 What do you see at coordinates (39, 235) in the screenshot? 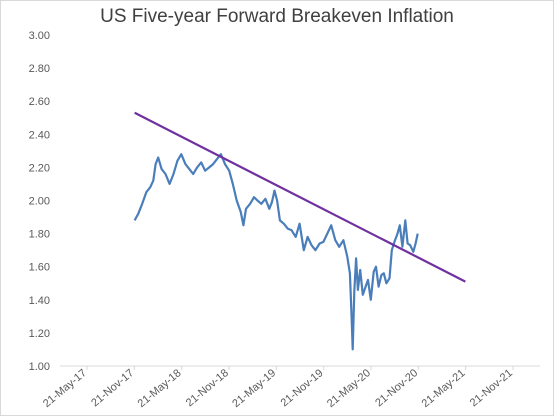
I see `y-tick-label: 1.80` at bounding box center [39, 235].